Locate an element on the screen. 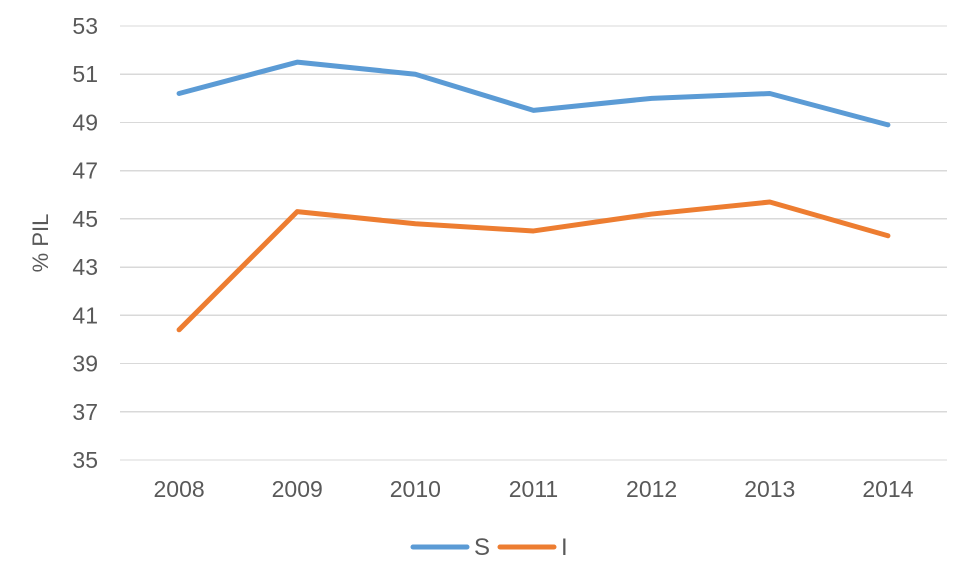  y-tick-label: 47 is located at coordinates (85, 171).